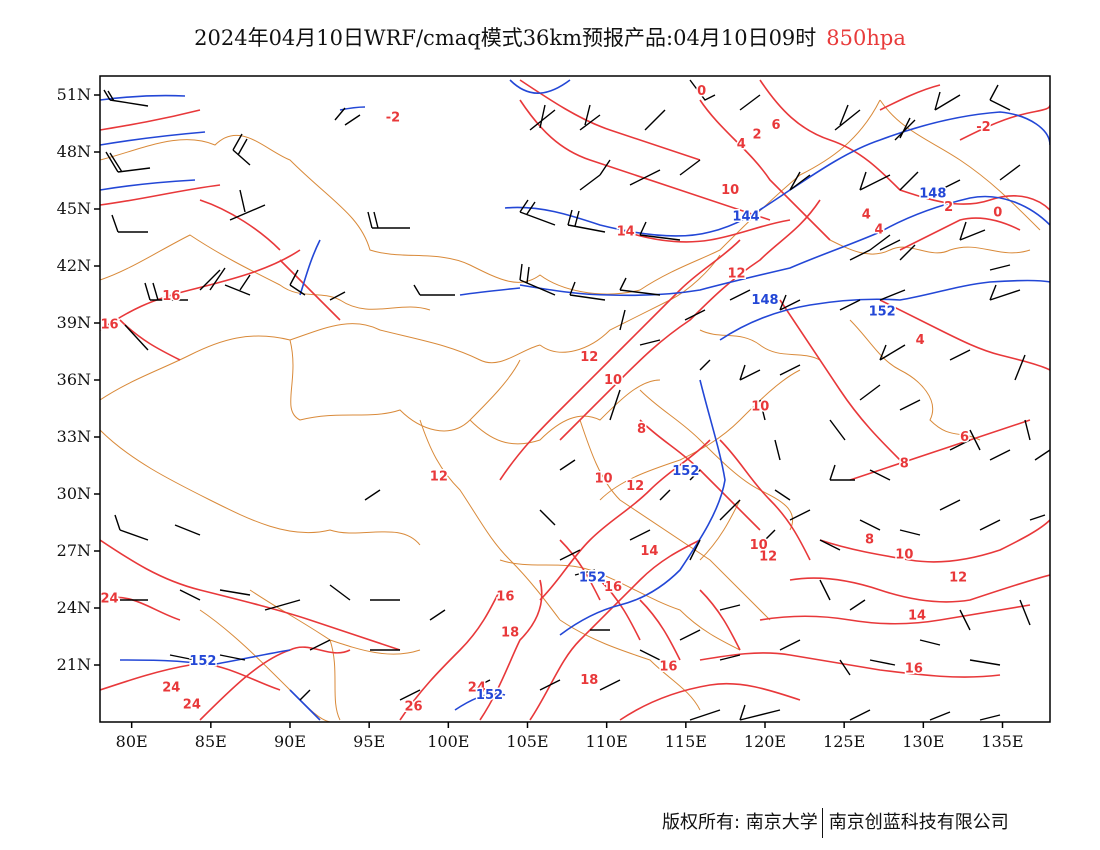 Image resolution: width=1100 pixels, height=850 pixels. Describe the element at coordinates (74, 322) in the screenshot. I see `y-tick-label: 39N` at that location.